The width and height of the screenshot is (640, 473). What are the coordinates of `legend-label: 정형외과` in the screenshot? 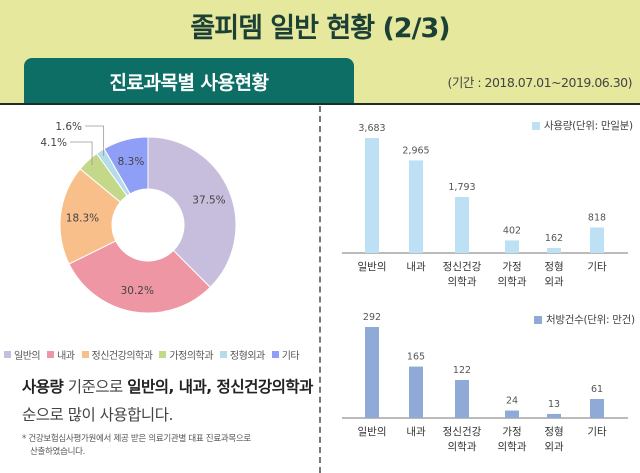 It's located at (247, 356).